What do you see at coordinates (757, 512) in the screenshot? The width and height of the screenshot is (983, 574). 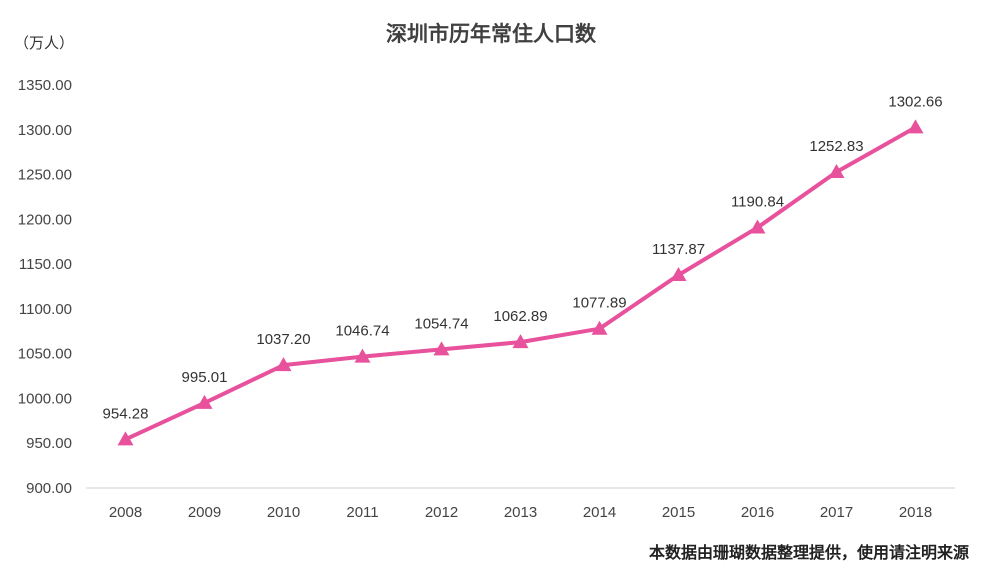 I see `x-tick-label: 2016` at bounding box center [757, 512].